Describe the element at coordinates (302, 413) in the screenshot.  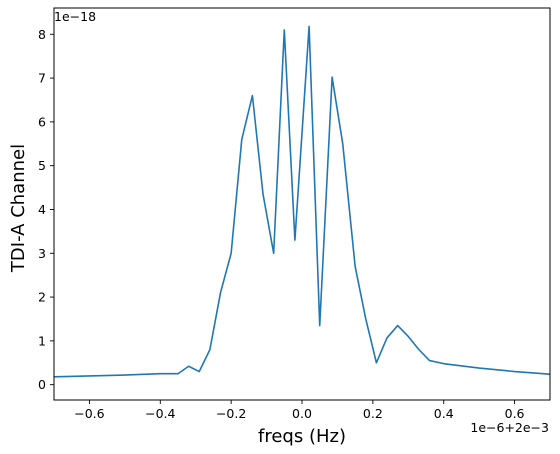
I see `x-tick-label: 0.0` at that location.